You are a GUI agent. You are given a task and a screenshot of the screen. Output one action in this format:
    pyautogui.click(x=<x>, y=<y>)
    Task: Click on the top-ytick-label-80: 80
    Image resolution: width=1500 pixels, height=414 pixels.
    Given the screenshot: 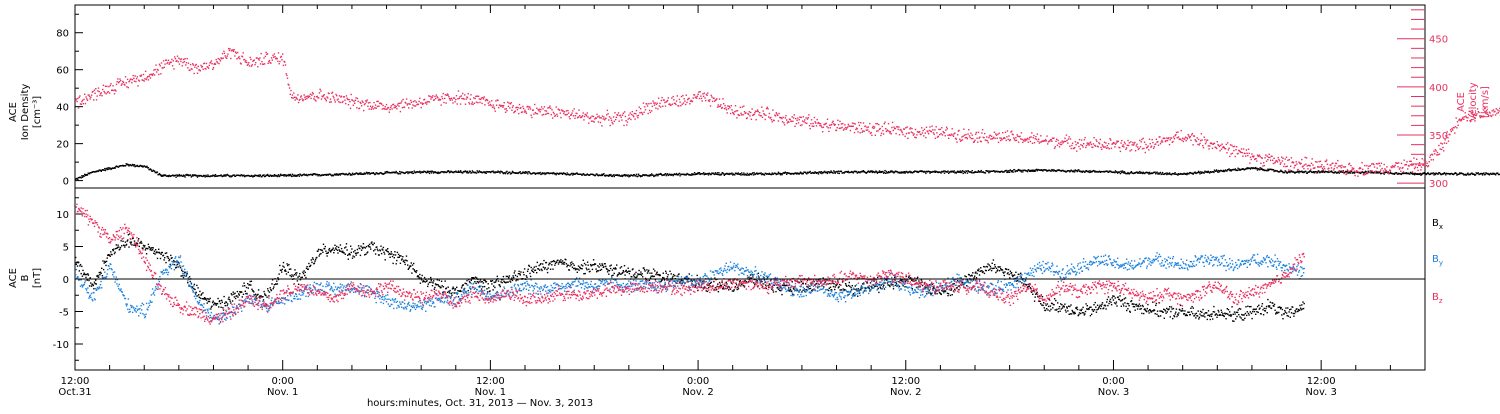 What is the action you would take?
    pyautogui.click(x=62, y=34)
    